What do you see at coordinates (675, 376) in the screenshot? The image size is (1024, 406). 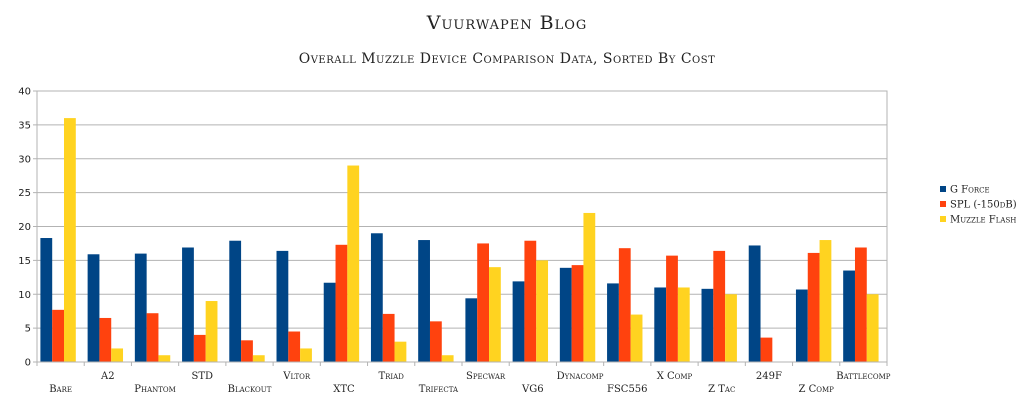 I see `x-tick-label: X Comp` at bounding box center [675, 376].